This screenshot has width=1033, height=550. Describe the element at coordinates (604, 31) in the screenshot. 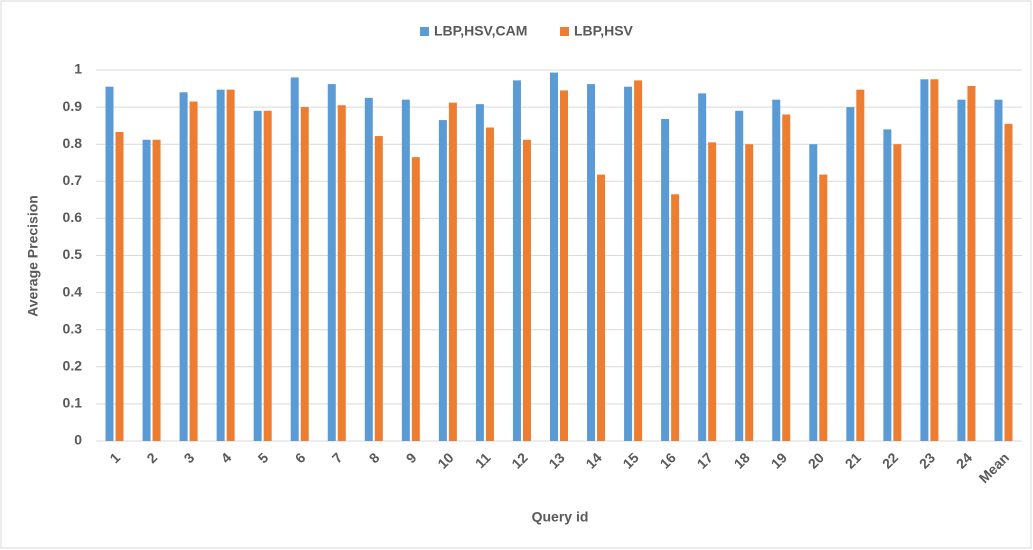

I see `legend-label: LBP,HSV` at that location.